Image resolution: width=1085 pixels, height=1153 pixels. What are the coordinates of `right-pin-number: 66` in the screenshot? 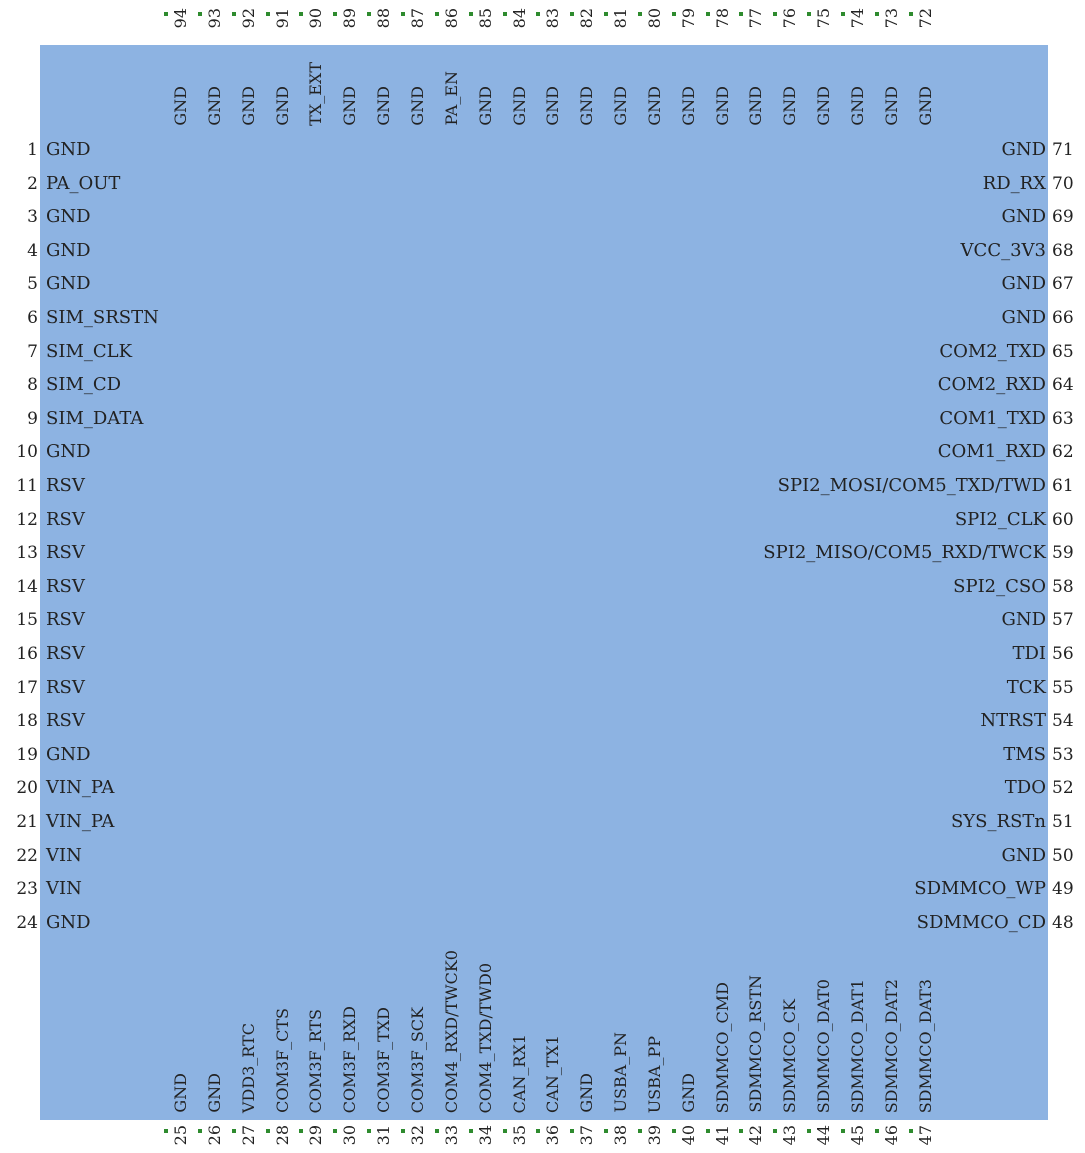 It's located at (1063, 318).